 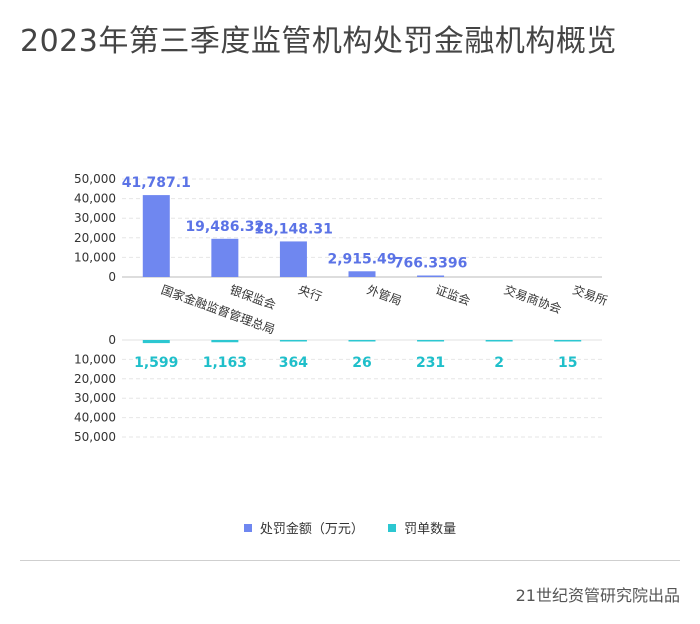 I want to click on page-title: 2023年第三季度监管机构处罚金融机构概览, so click(x=318, y=41).